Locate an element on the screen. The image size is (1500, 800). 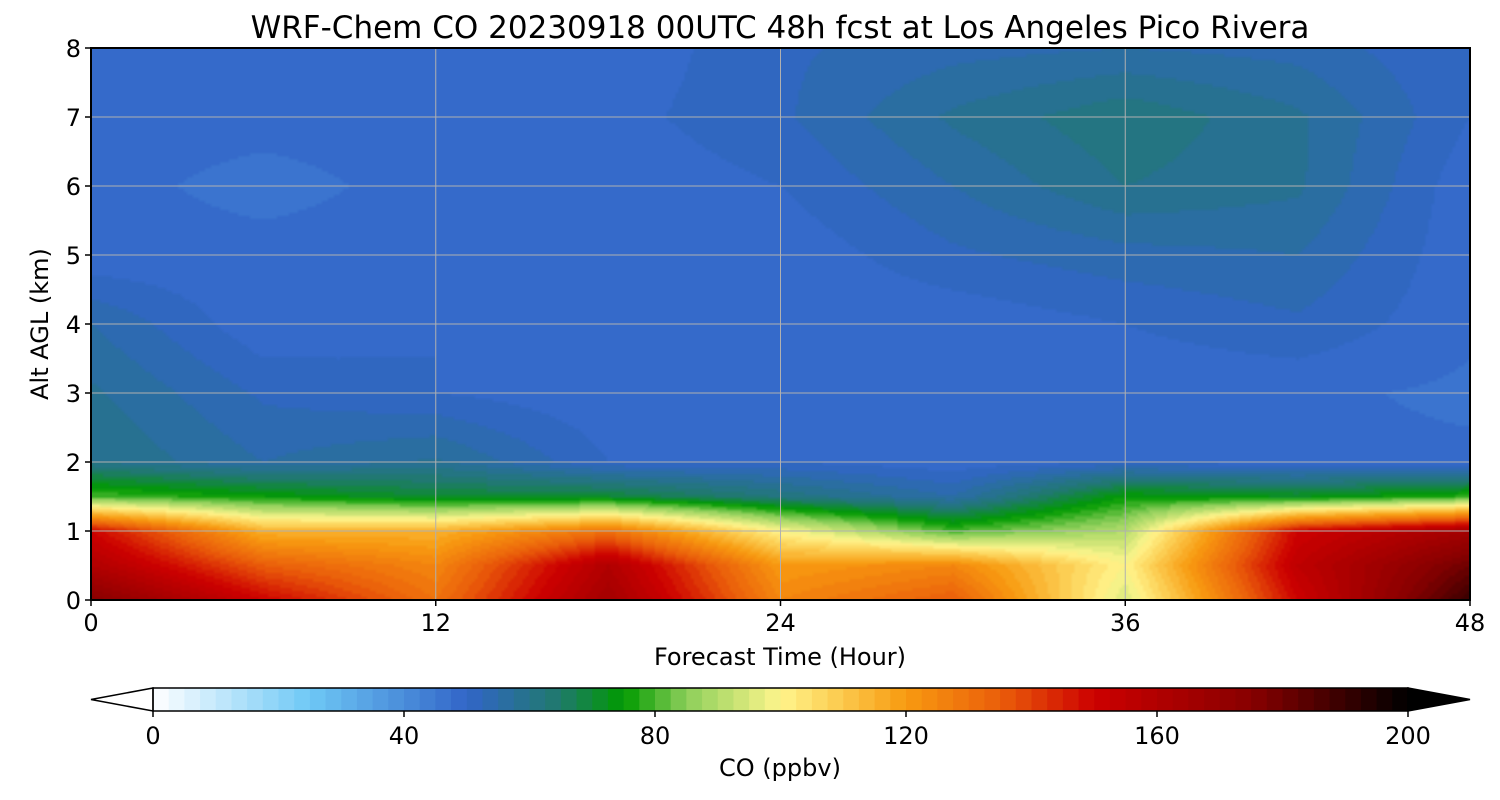
colorbar-tick-label: 200 is located at coordinates (1408, 736).